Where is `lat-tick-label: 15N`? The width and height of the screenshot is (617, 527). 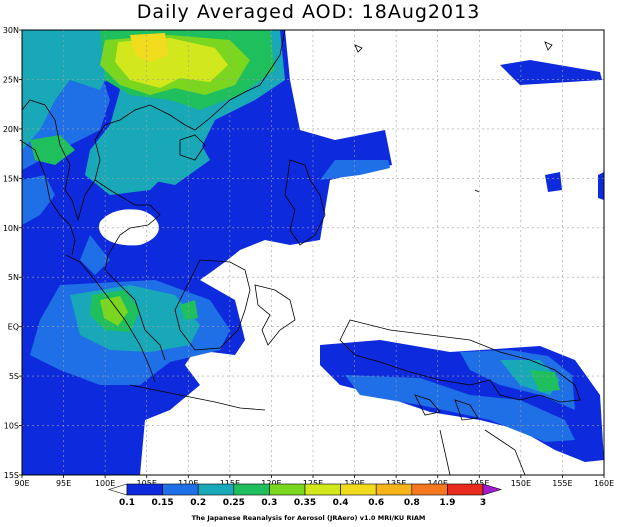 lat-tick-label: 15N is located at coordinates (11, 178).